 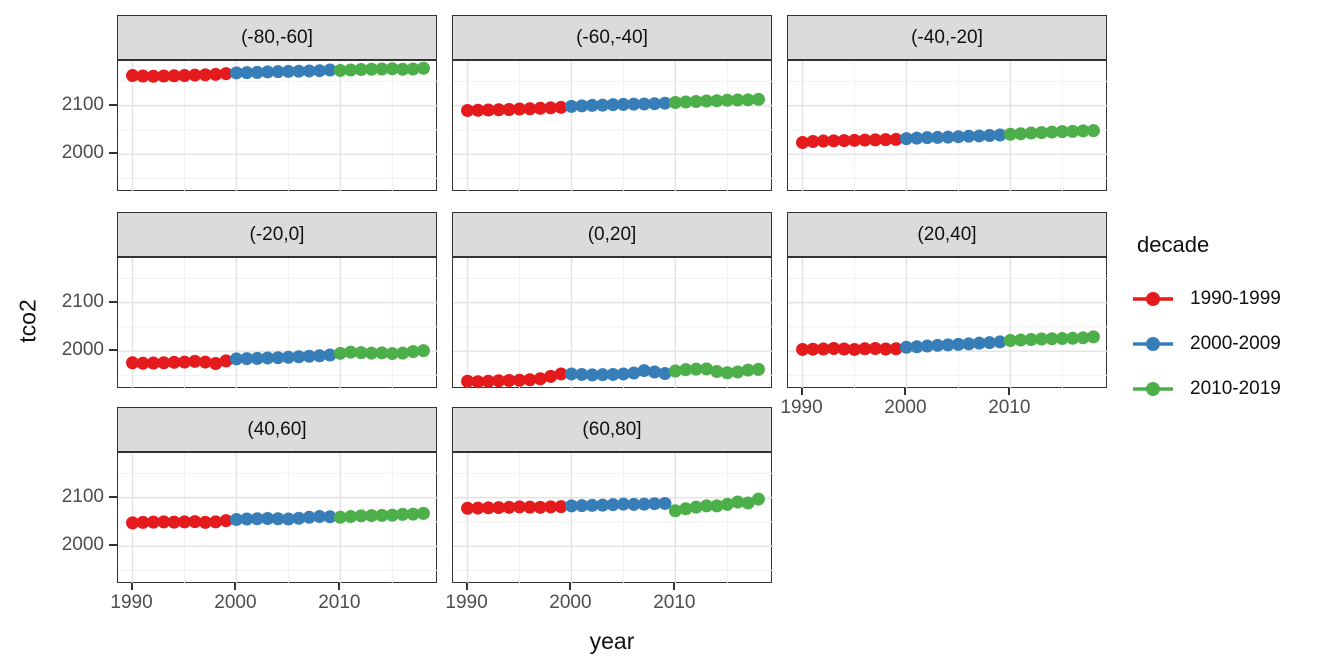 I want to click on legend-entry-label: 1990-1999, so click(x=1235, y=298).